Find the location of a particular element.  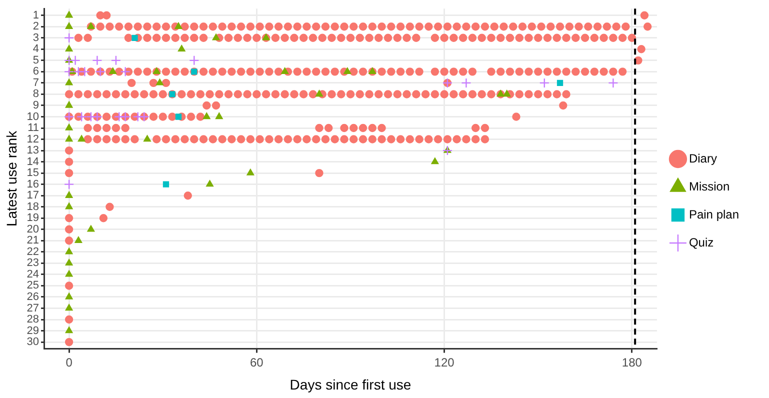

y-tick-label: 24 is located at coordinates (33, 274).